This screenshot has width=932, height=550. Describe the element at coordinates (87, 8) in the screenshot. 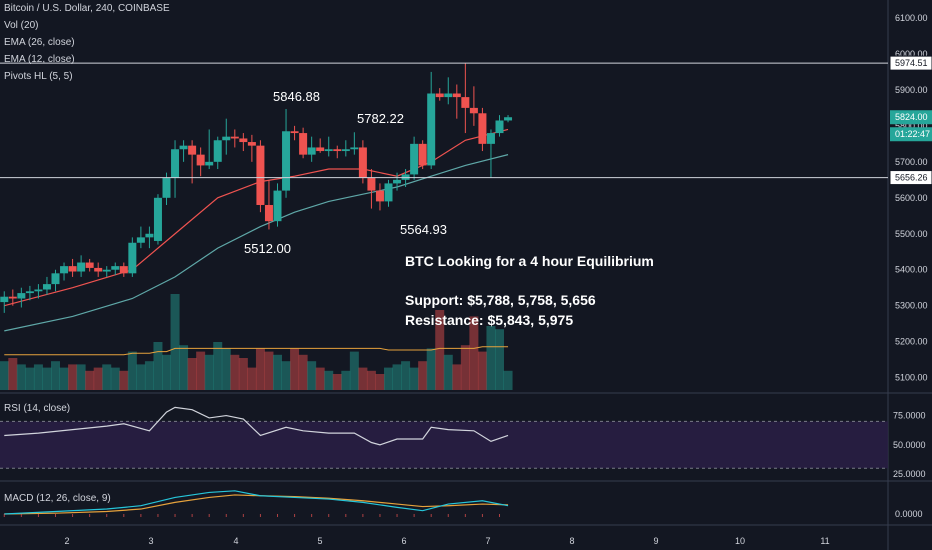

I see `symbol-legend: Bitcoin / U.S. Dollar, 240, COINBASE` at that location.